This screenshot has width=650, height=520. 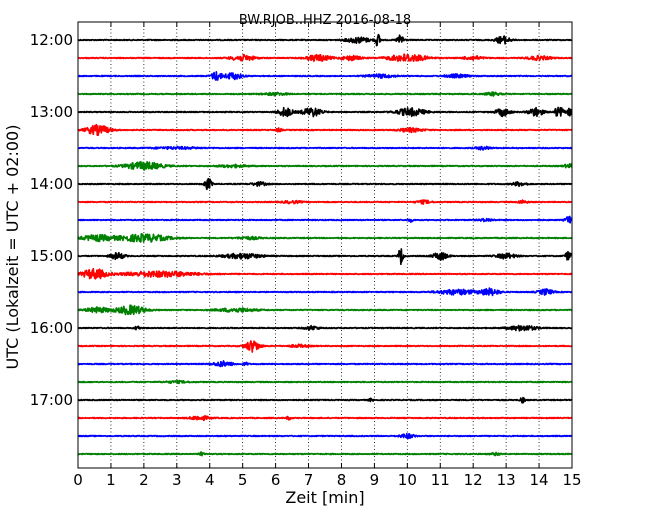 I want to click on x-tick-label: 2, so click(x=144, y=480).